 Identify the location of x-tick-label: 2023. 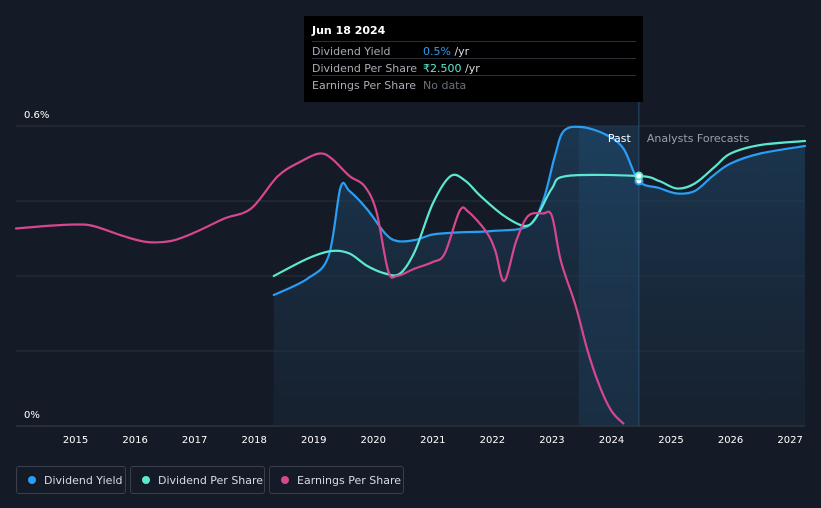
(551, 440).